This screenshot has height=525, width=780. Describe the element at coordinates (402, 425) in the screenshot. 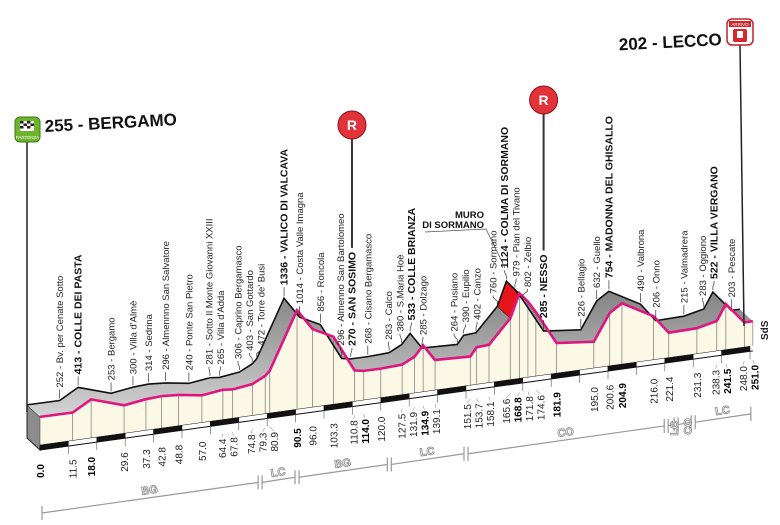

I see `km-distance-label: 127.5` at that location.